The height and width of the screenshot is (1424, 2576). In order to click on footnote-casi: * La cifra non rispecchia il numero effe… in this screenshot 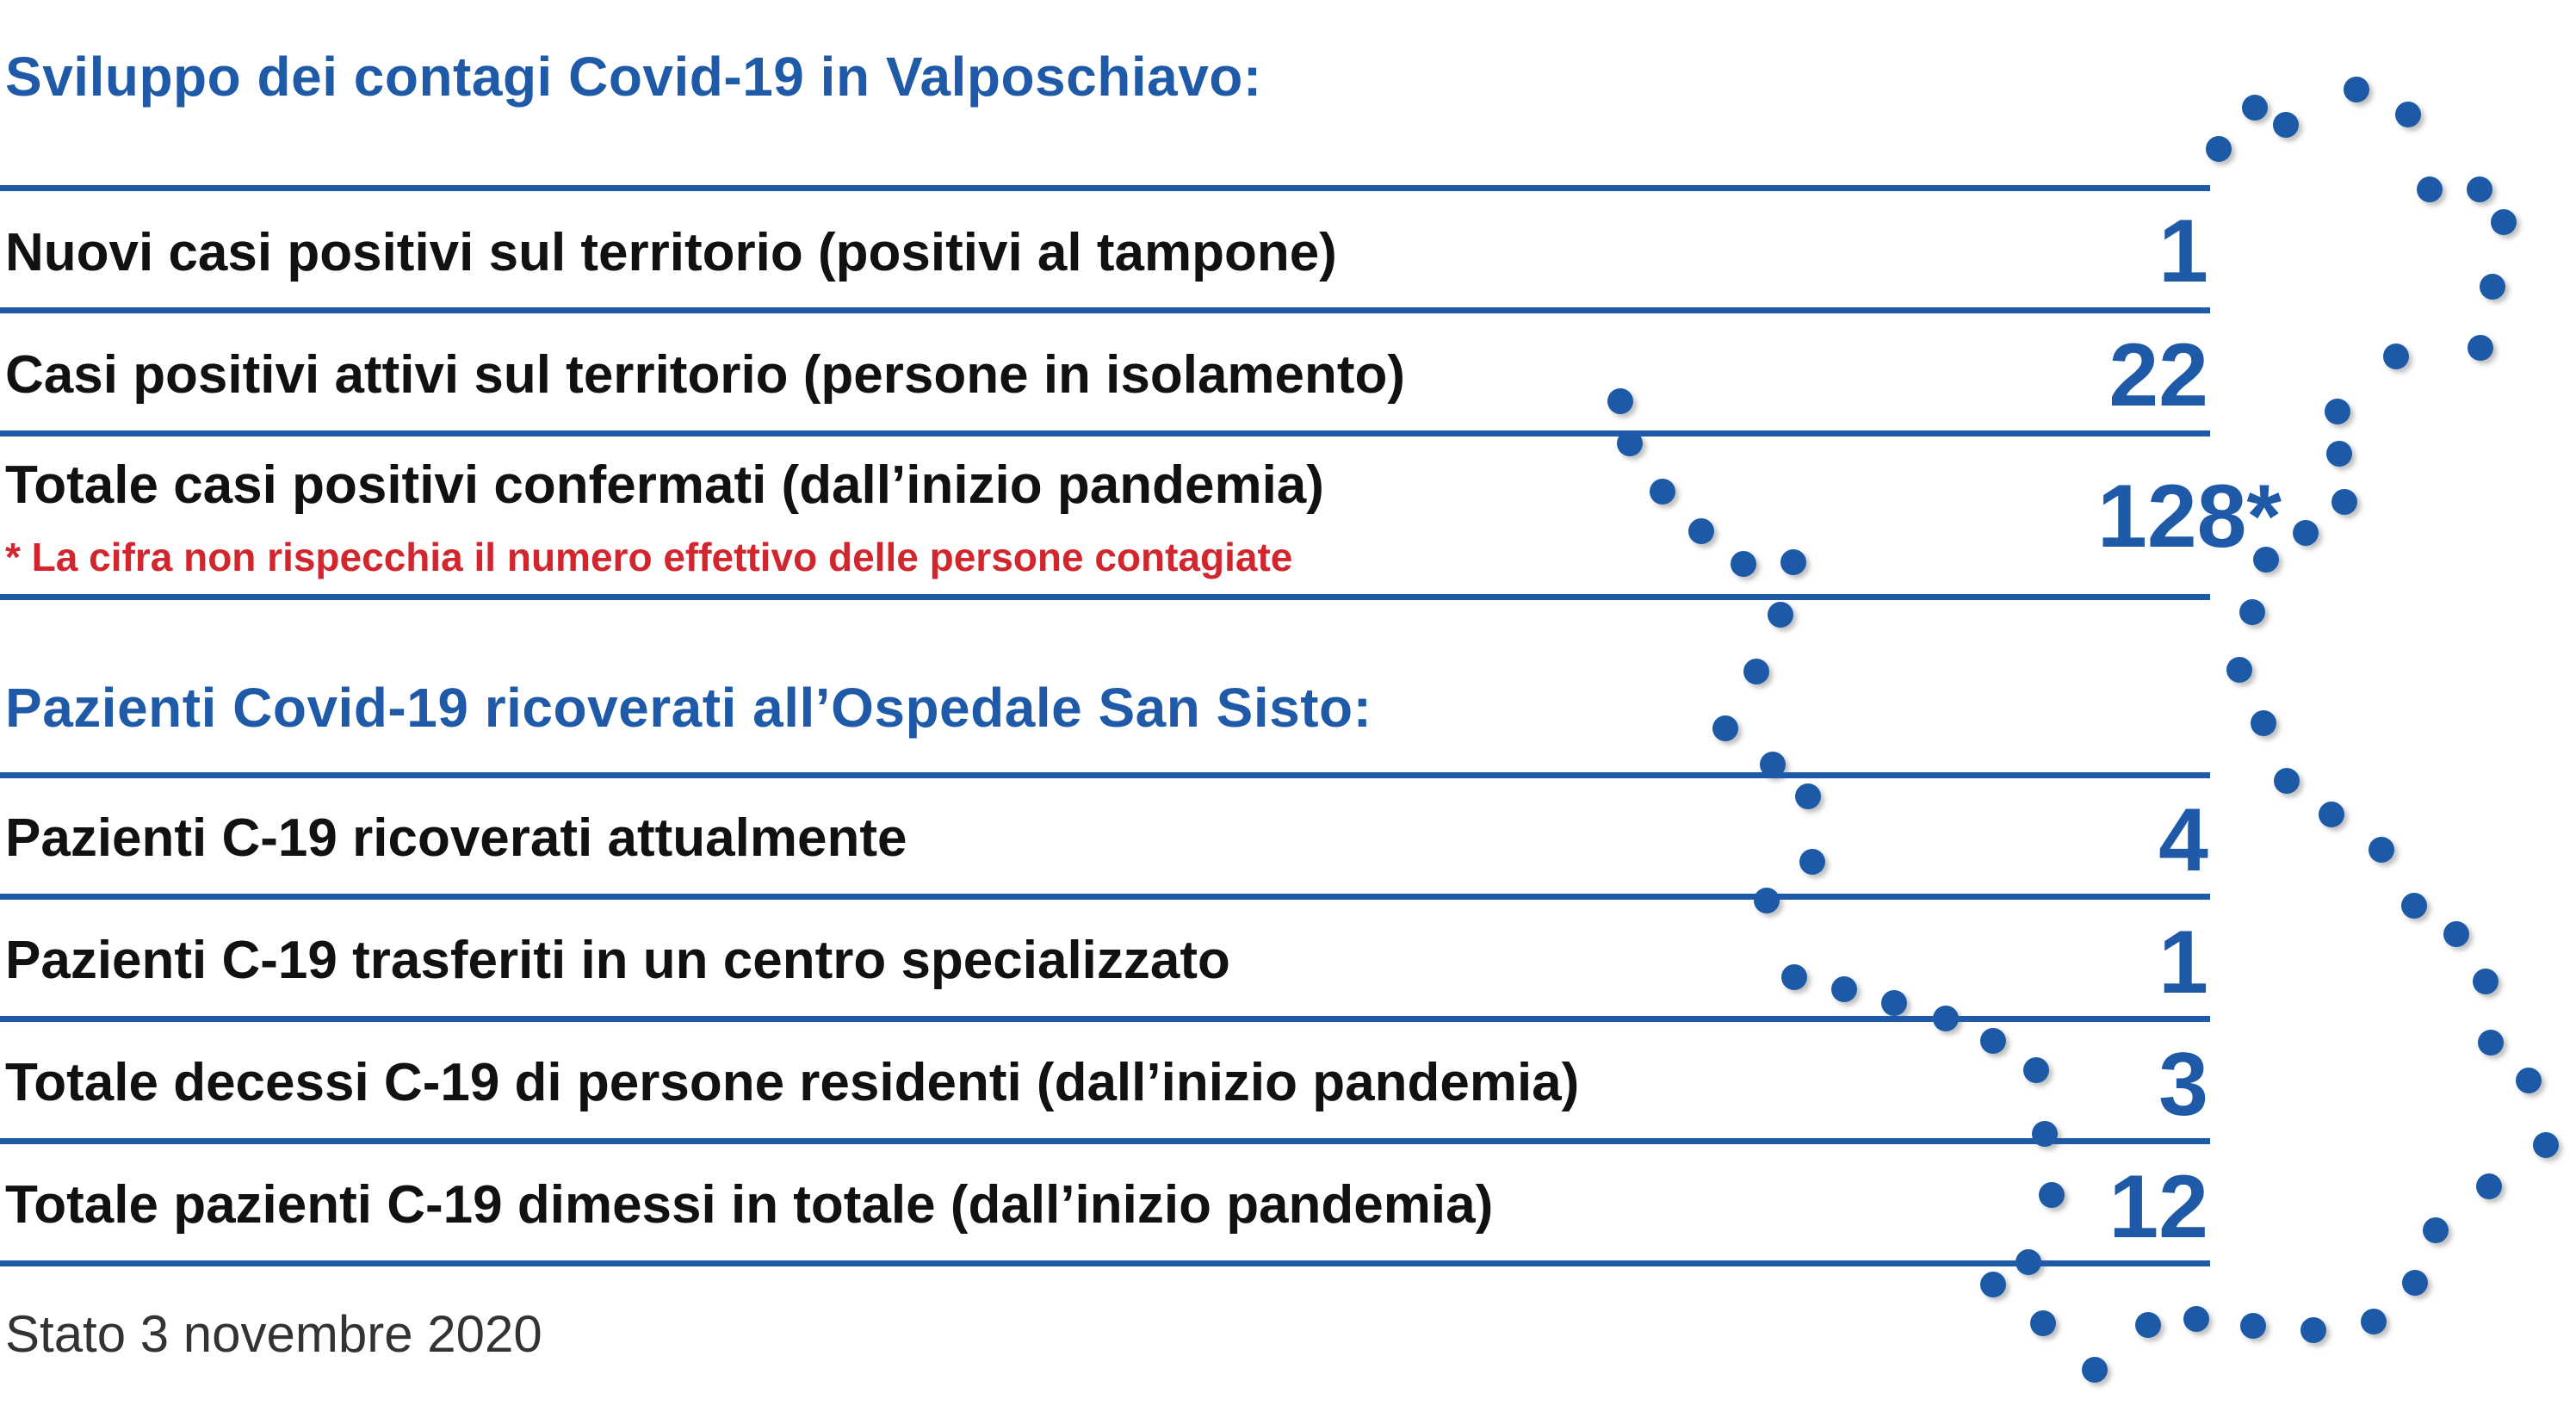, I will do `click(649, 557)`.